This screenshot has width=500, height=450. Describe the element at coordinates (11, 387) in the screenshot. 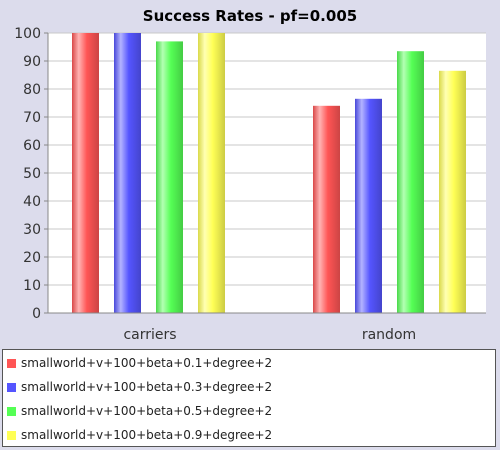

I see `legend-swatch-blue` at that location.